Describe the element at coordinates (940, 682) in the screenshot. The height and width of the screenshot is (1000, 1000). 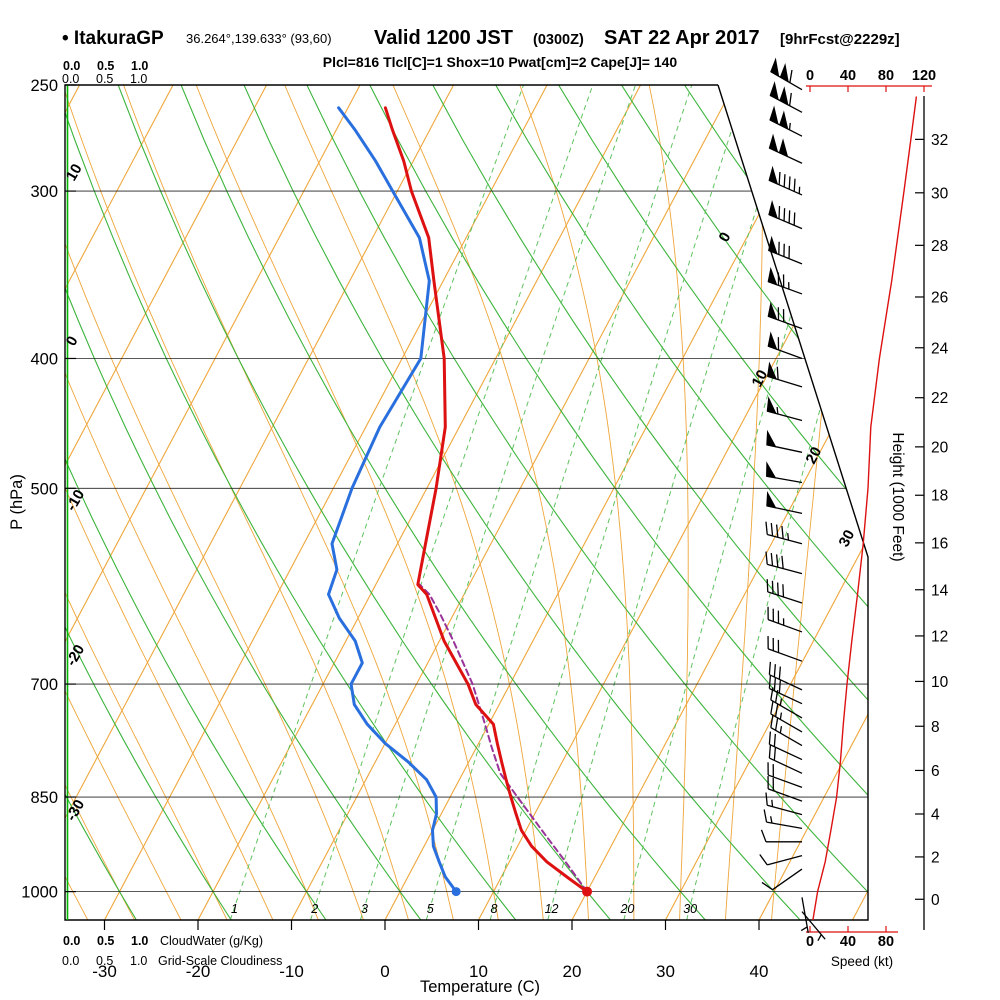
I see `height-tick-label: 10` at that location.